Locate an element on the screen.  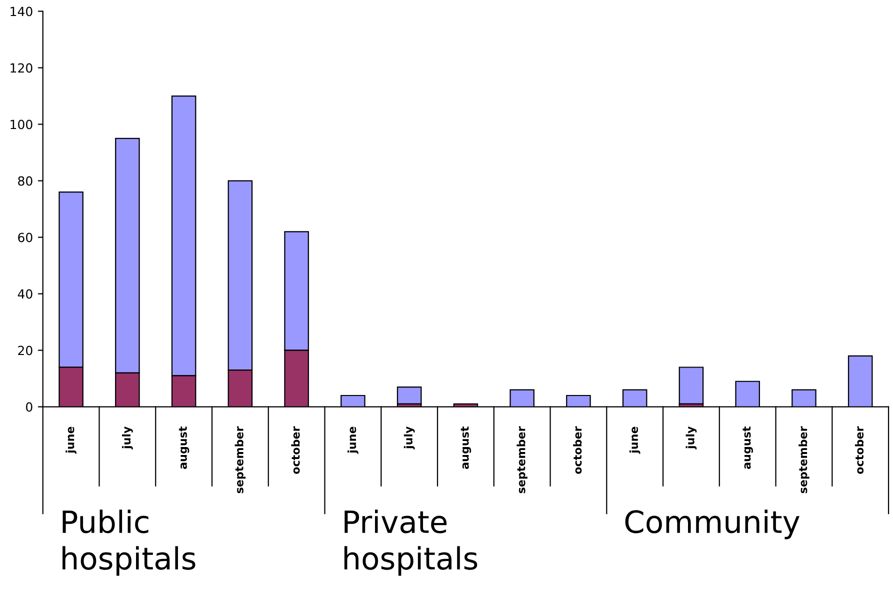
text: Private hospitals is located at coordinates (411, 543).